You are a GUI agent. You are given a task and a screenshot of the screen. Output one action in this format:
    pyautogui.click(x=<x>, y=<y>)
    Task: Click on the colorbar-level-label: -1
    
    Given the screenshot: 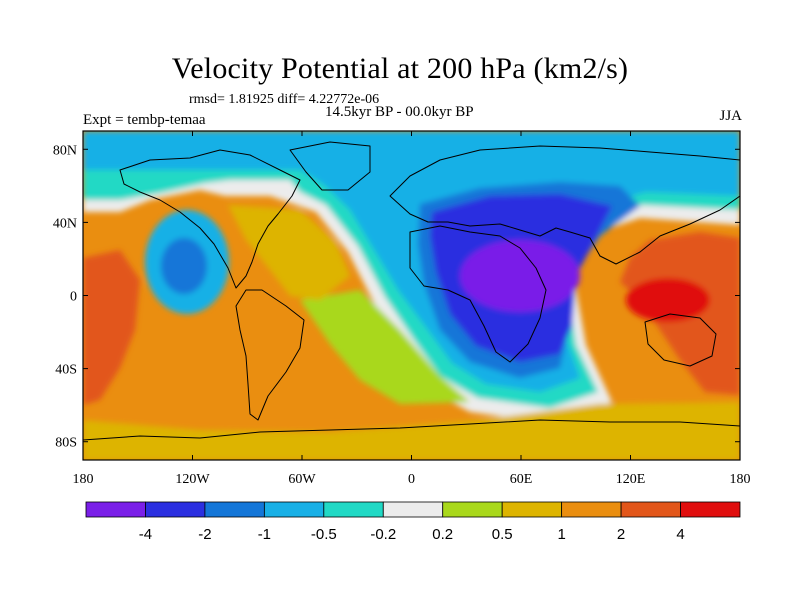 What is the action you would take?
    pyautogui.click(x=264, y=534)
    